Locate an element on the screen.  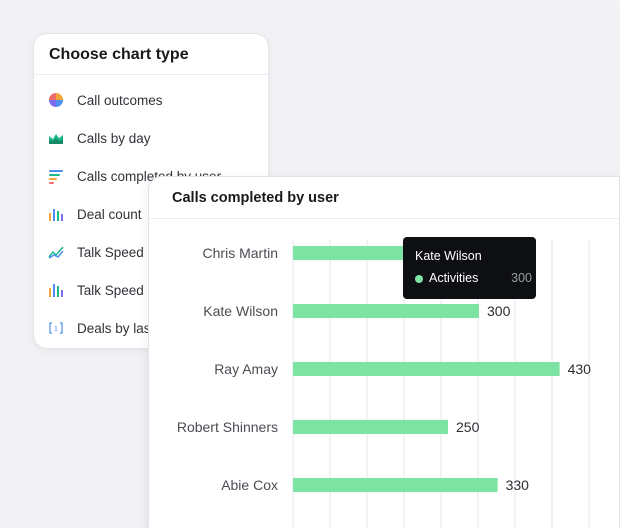
chart-type-item-talk-speed-bar: Talk Speed is located at coordinates (151, 290).